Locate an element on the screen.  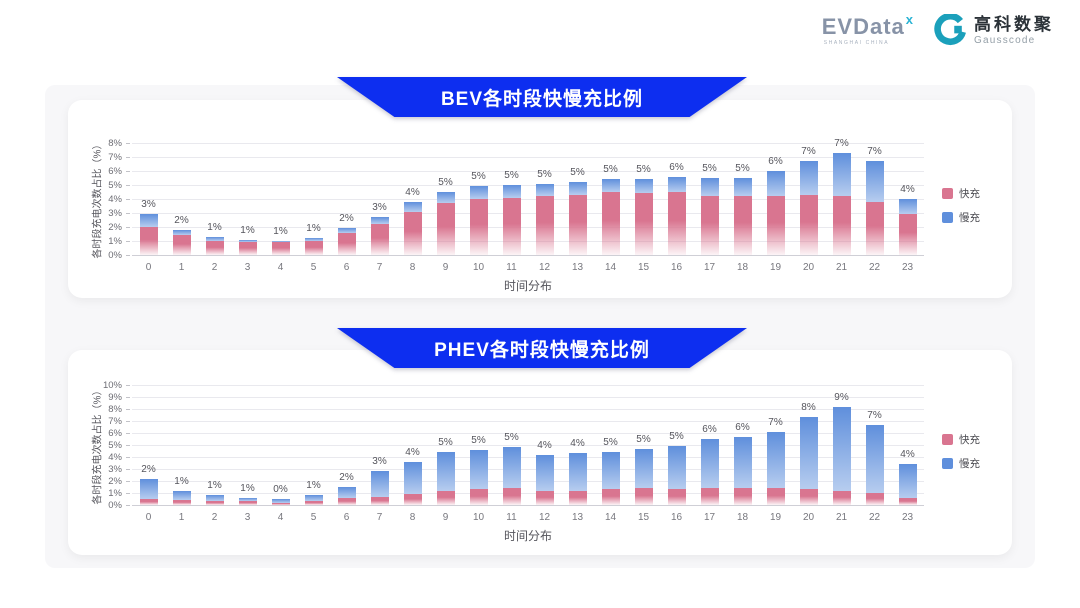
legend-item-fast: 快充 is located at coordinates (961, 193).